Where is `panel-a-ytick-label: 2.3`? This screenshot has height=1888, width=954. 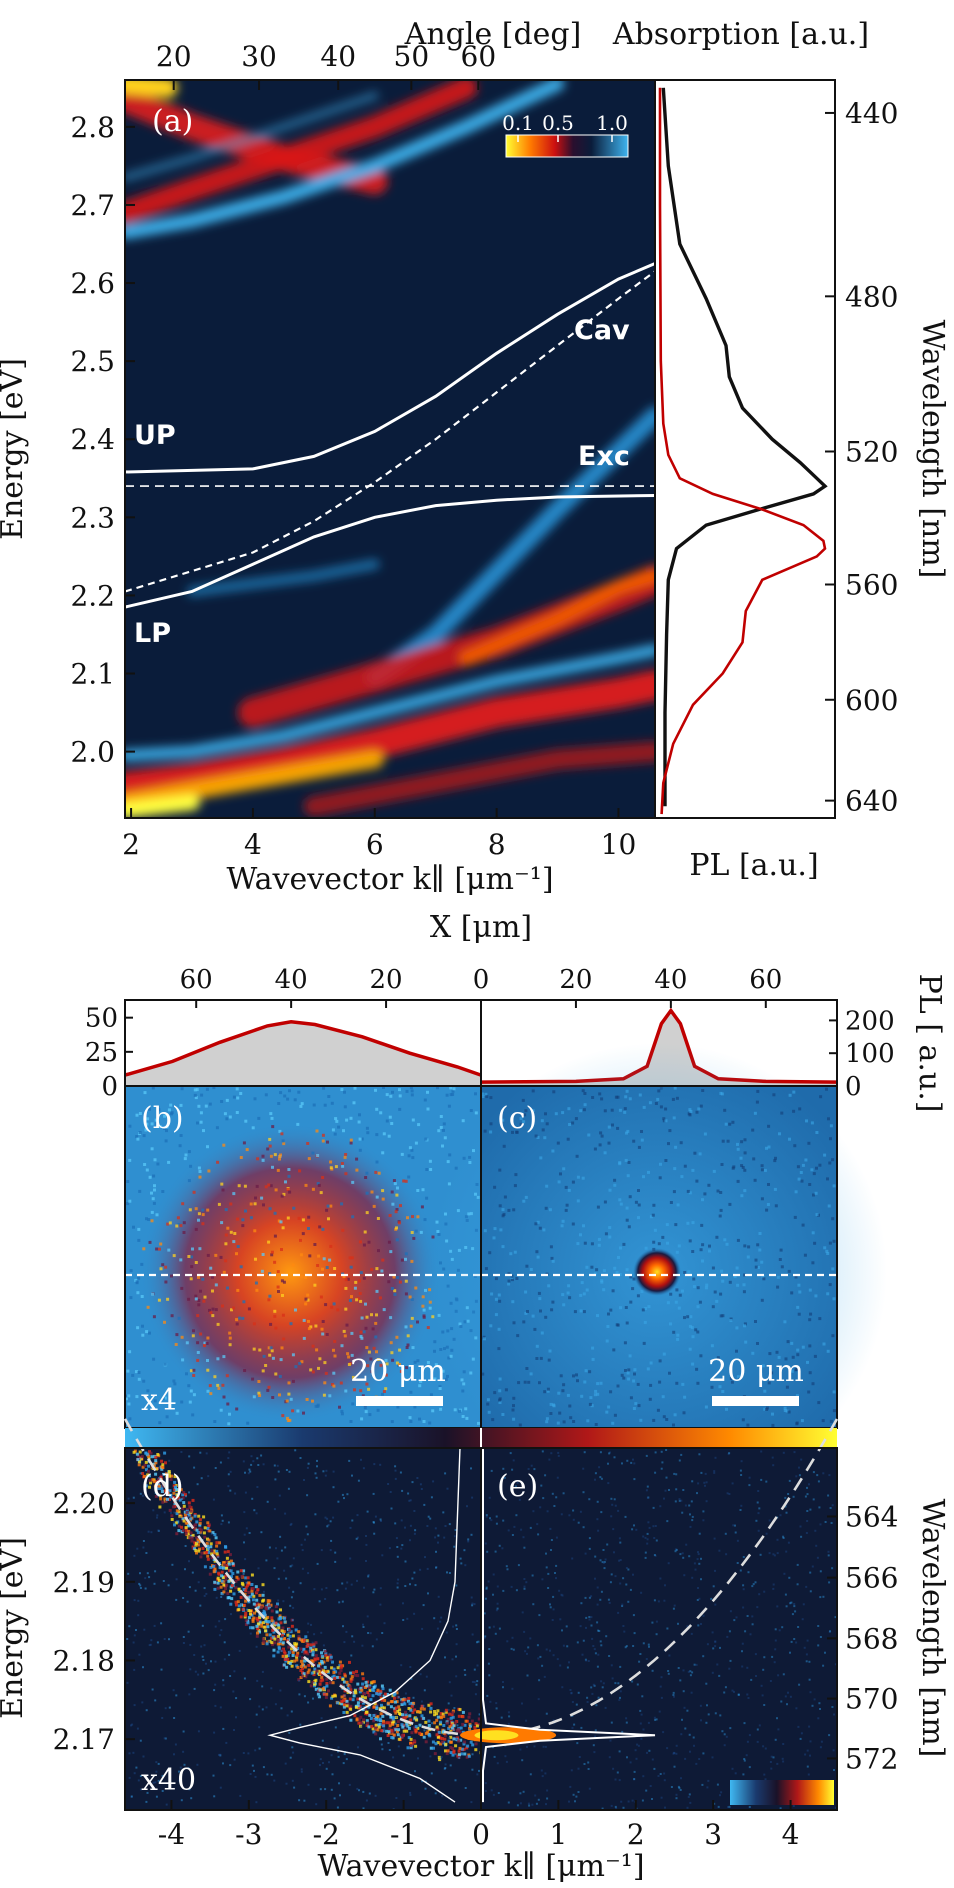
panel-a-ytick-label: 2.3 is located at coordinates (92, 517).